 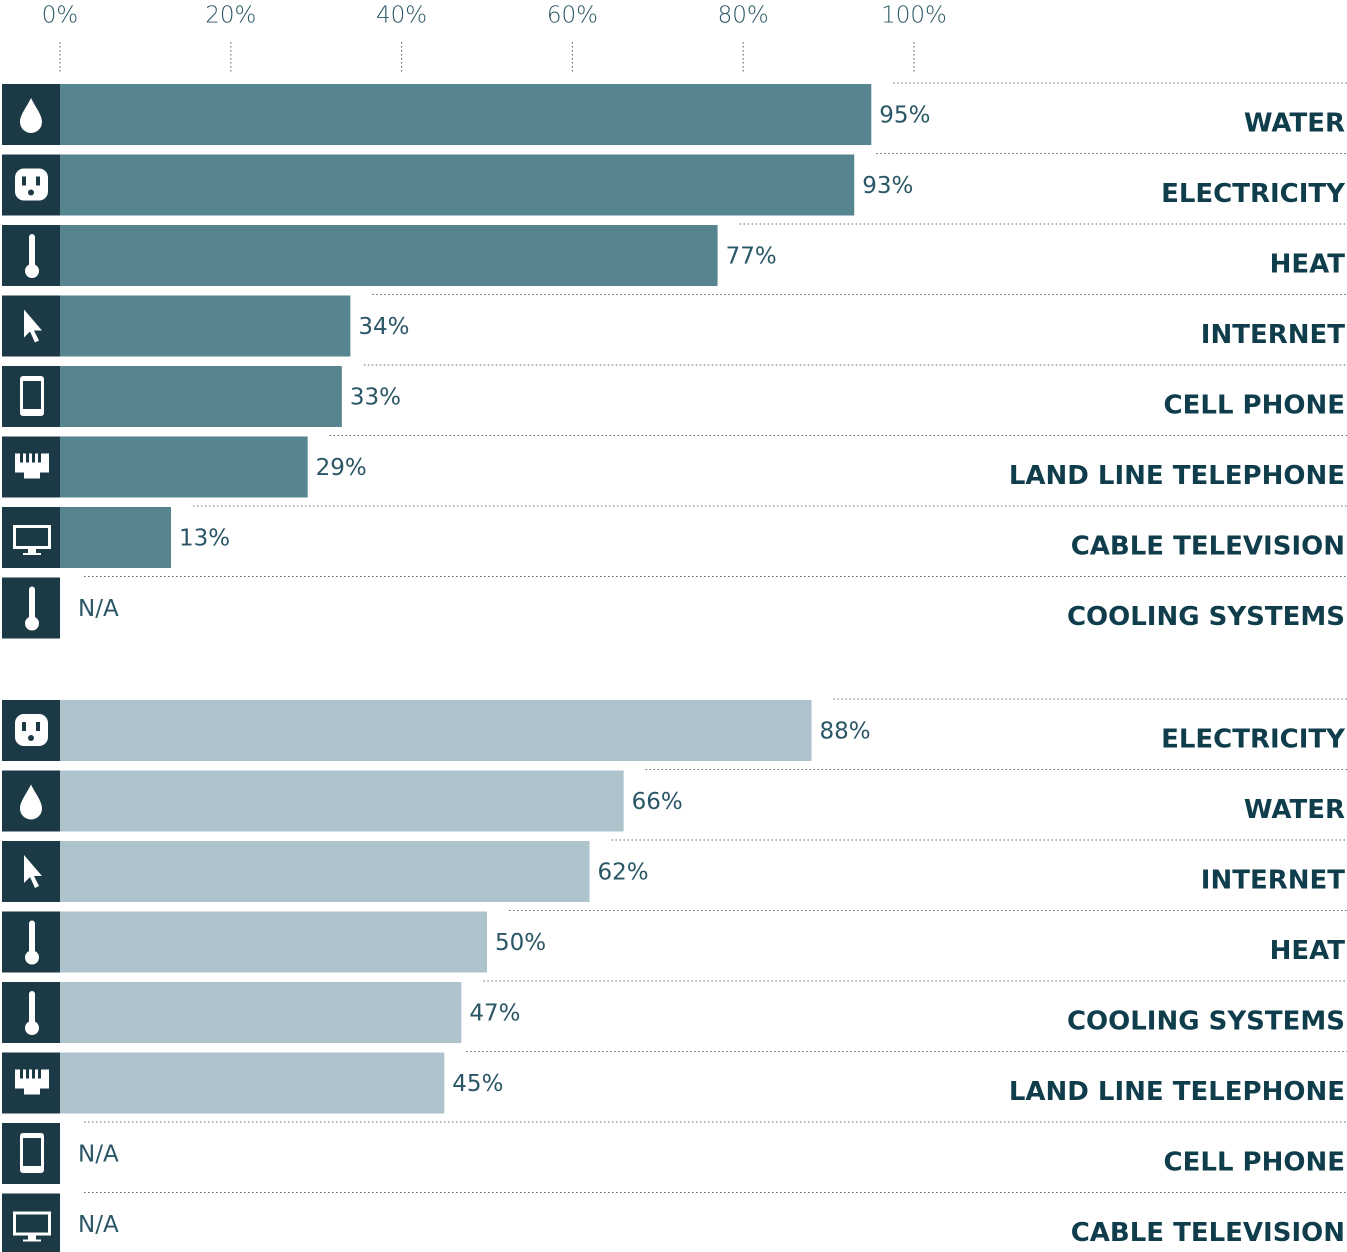 I want to click on value-label: 66%, so click(x=657, y=802).